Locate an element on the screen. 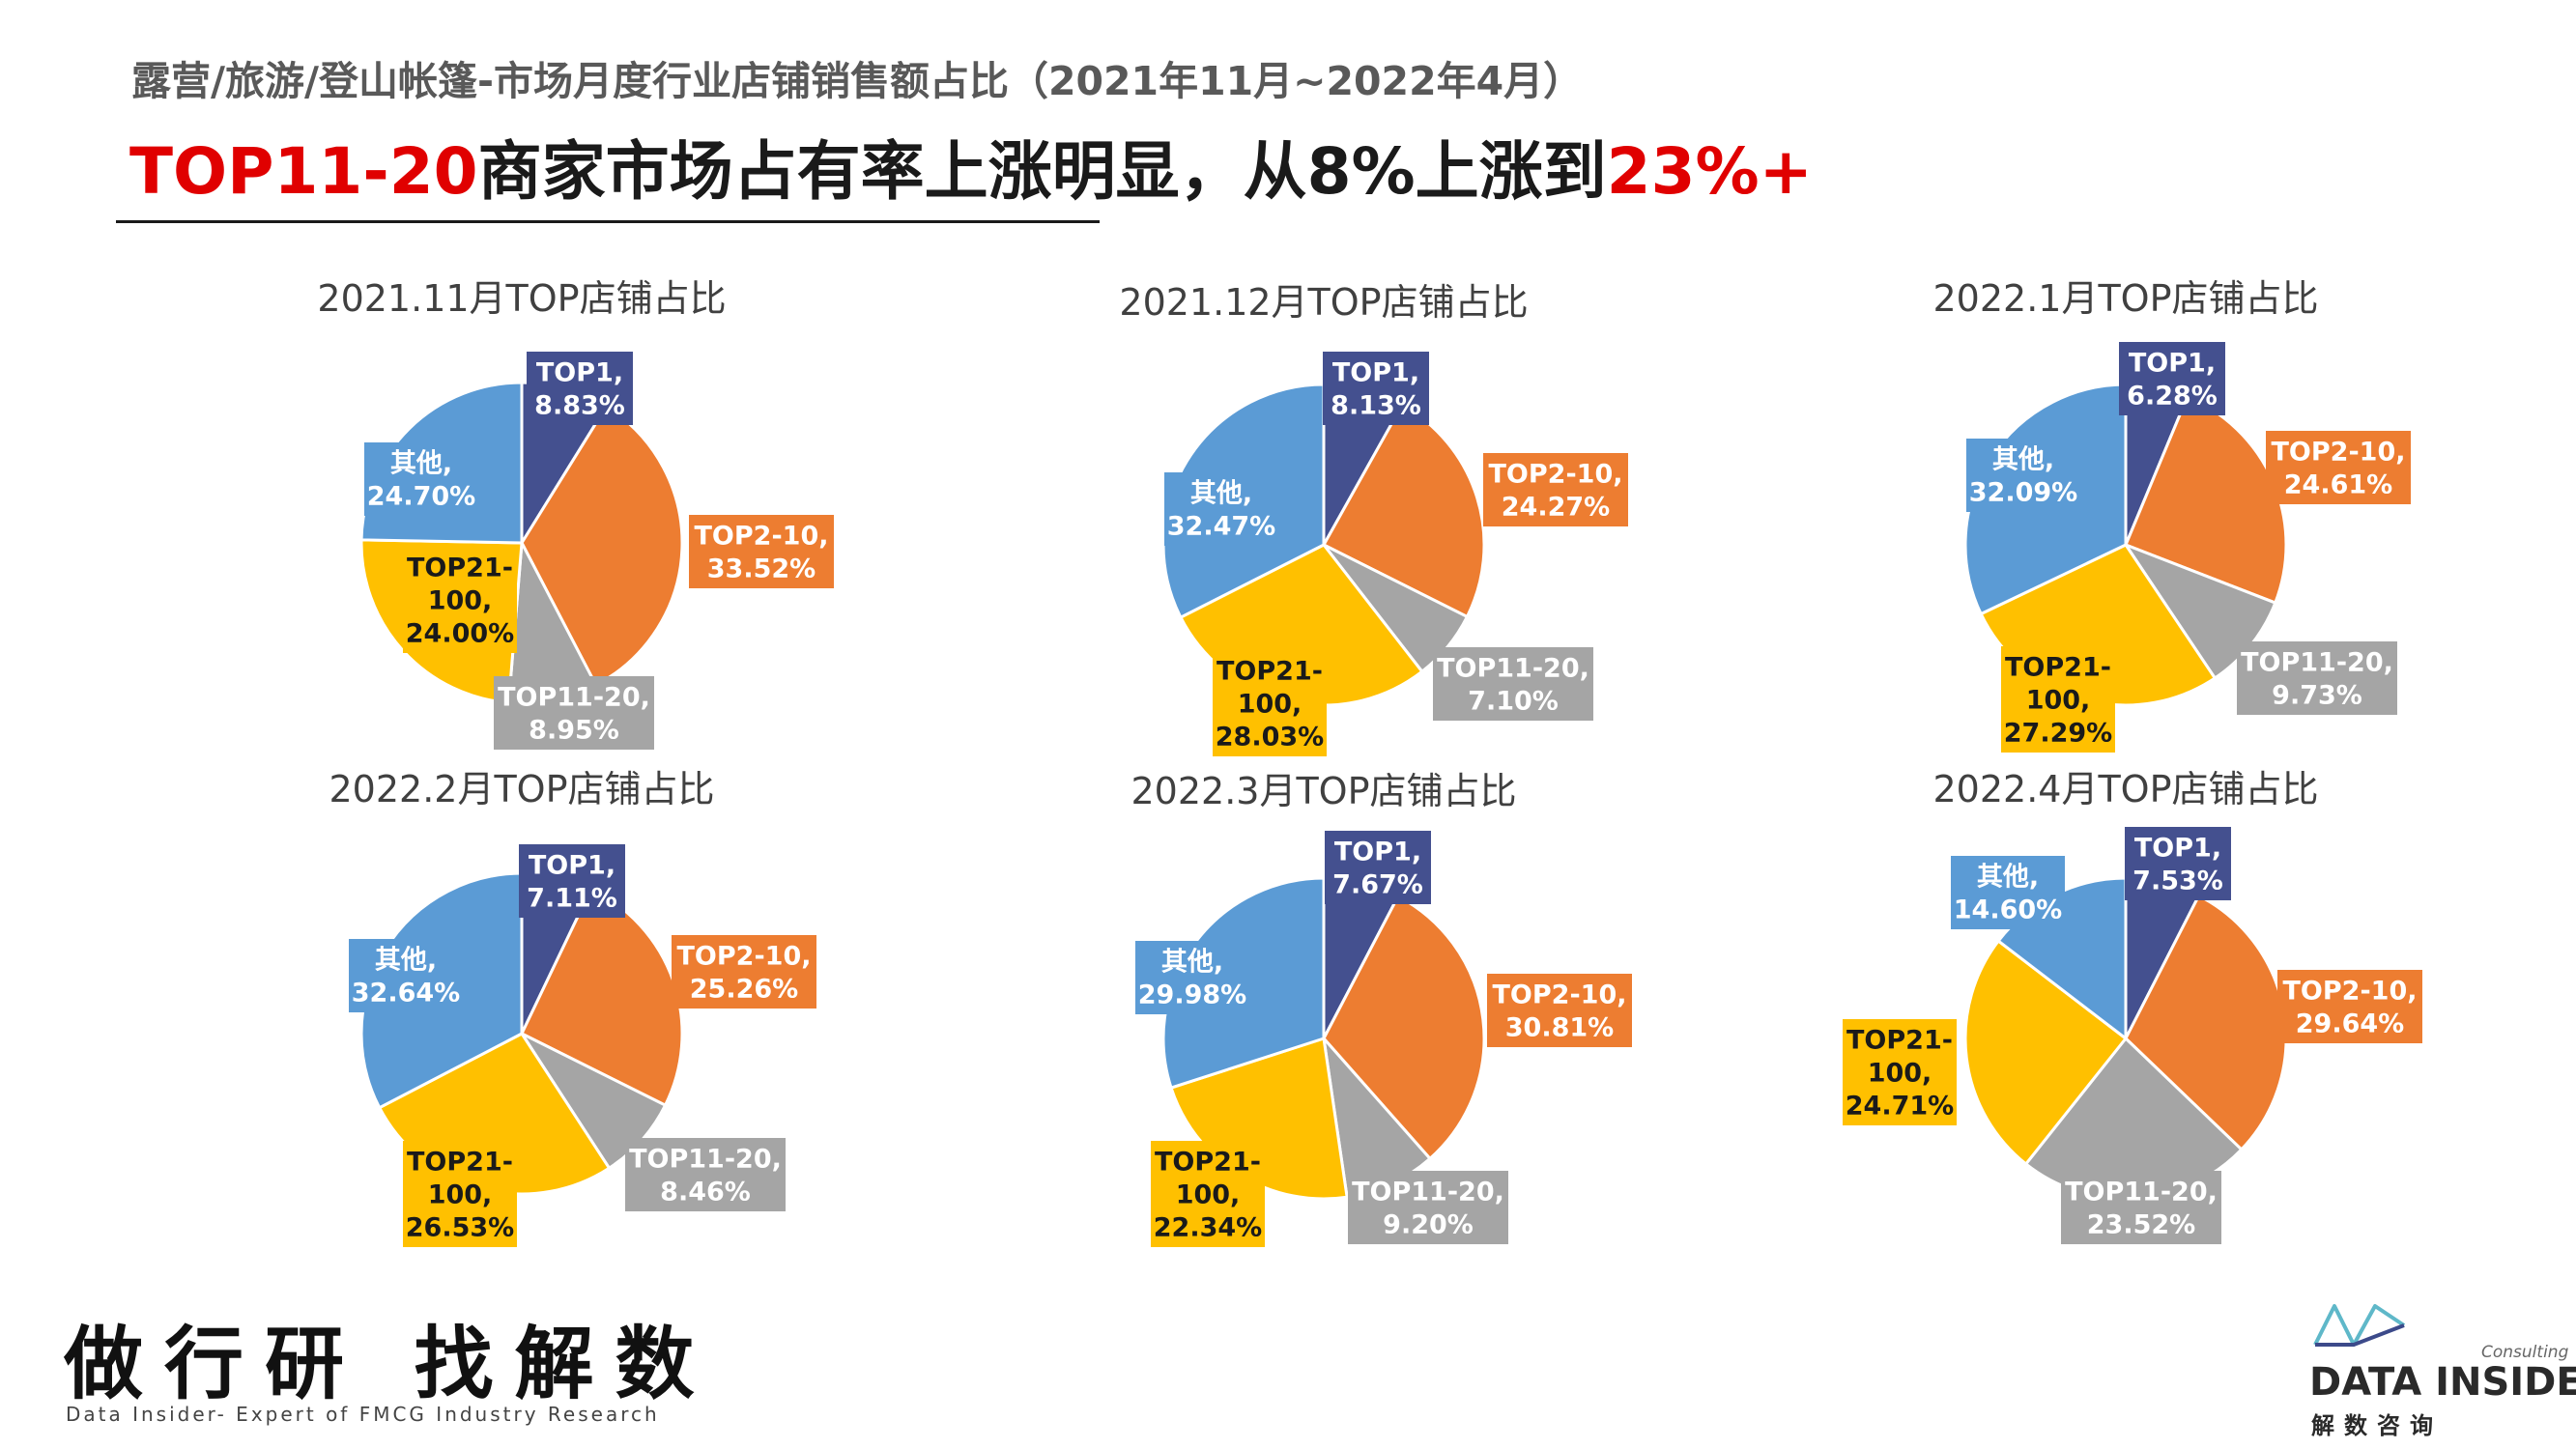 This screenshot has height=1449, width=2576. data-label-top11-20: TOP11-20, 9.20% is located at coordinates (1428, 1207).